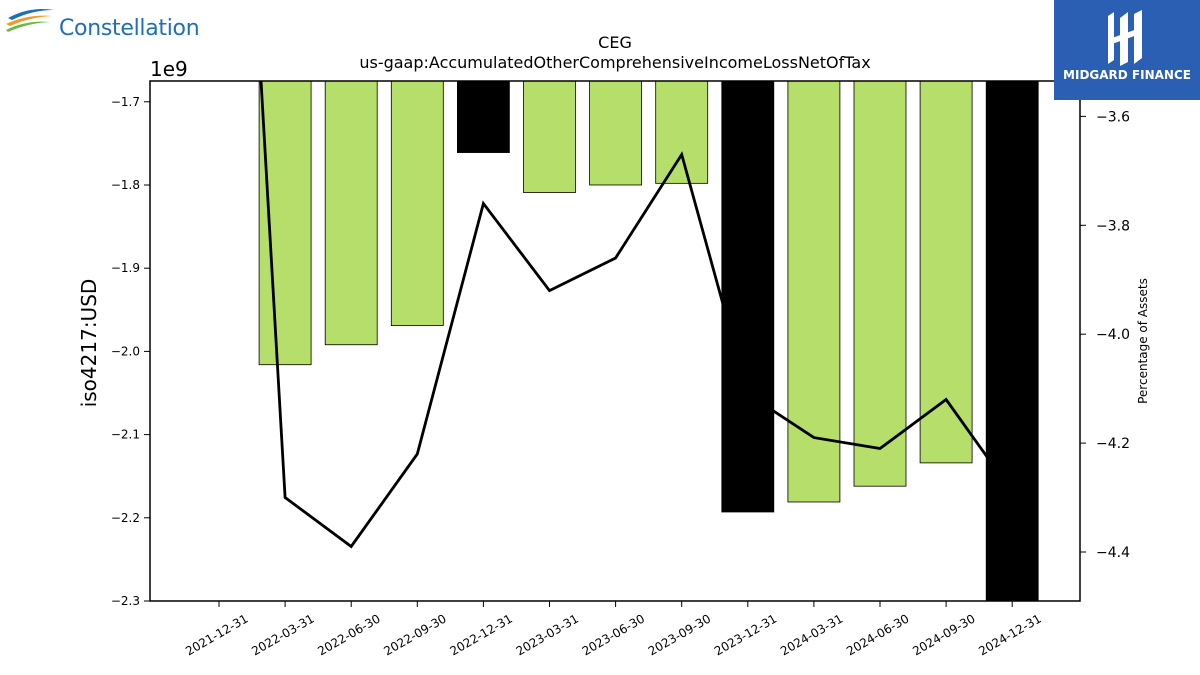 The width and height of the screenshot is (1200, 675). Describe the element at coordinates (811, 634) in the screenshot. I see `x-tick-label: 2024-03-31` at that location.